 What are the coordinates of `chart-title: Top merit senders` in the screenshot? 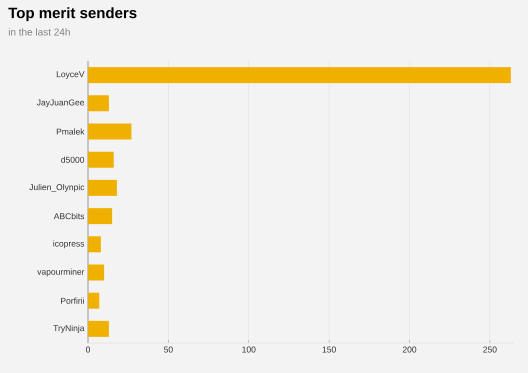 It's located at (72, 14).